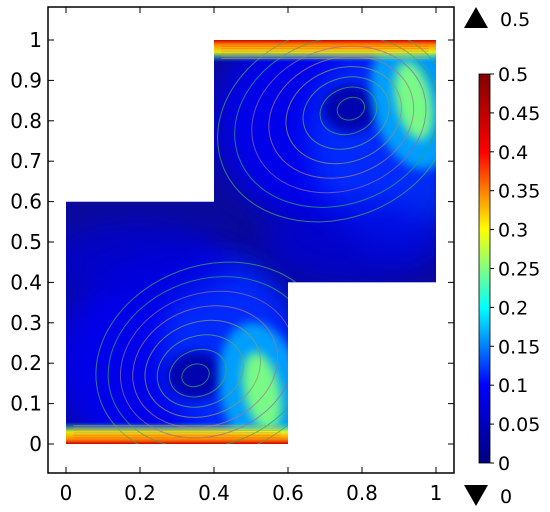  Describe the element at coordinates (26, 80) in the screenshot. I see `y-tick-label: 0.9` at that location.